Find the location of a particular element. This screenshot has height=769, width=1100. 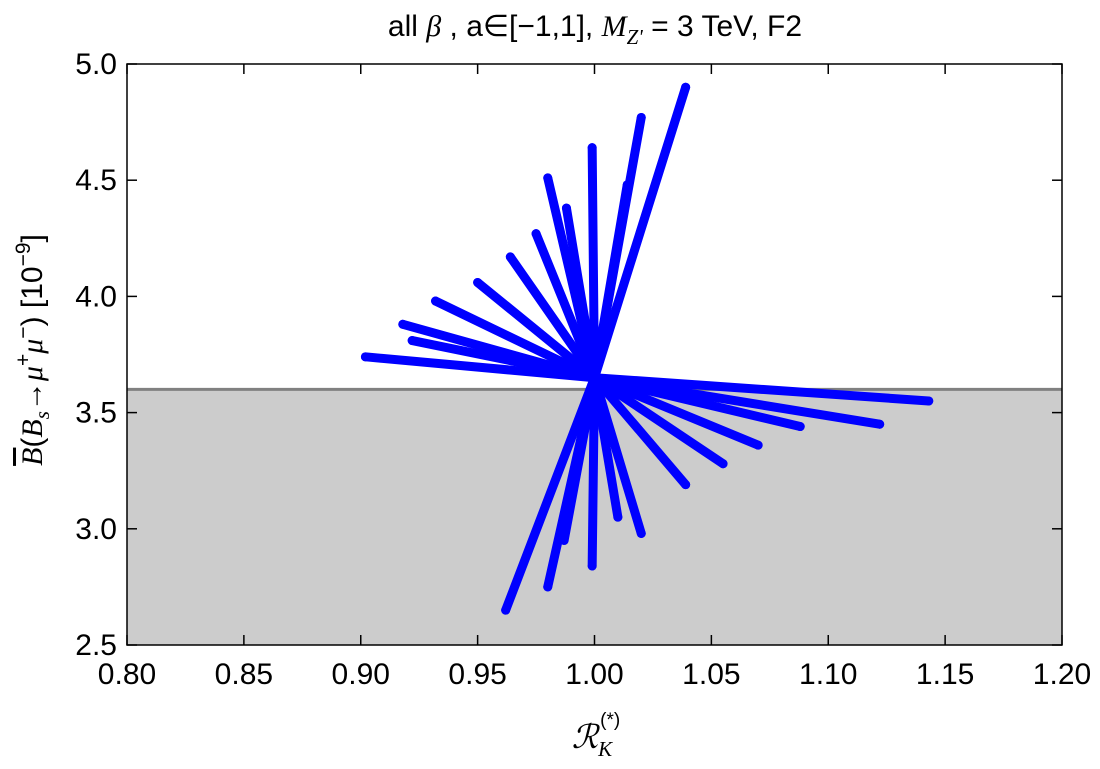

y-tick-label: 3.5 is located at coordinates (96, 413).